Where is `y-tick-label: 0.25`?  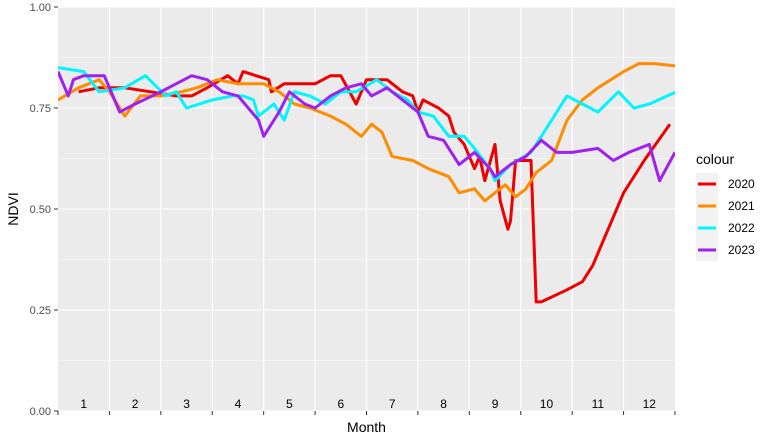 y-tick-label: 0.25 is located at coordinates (40, 311).